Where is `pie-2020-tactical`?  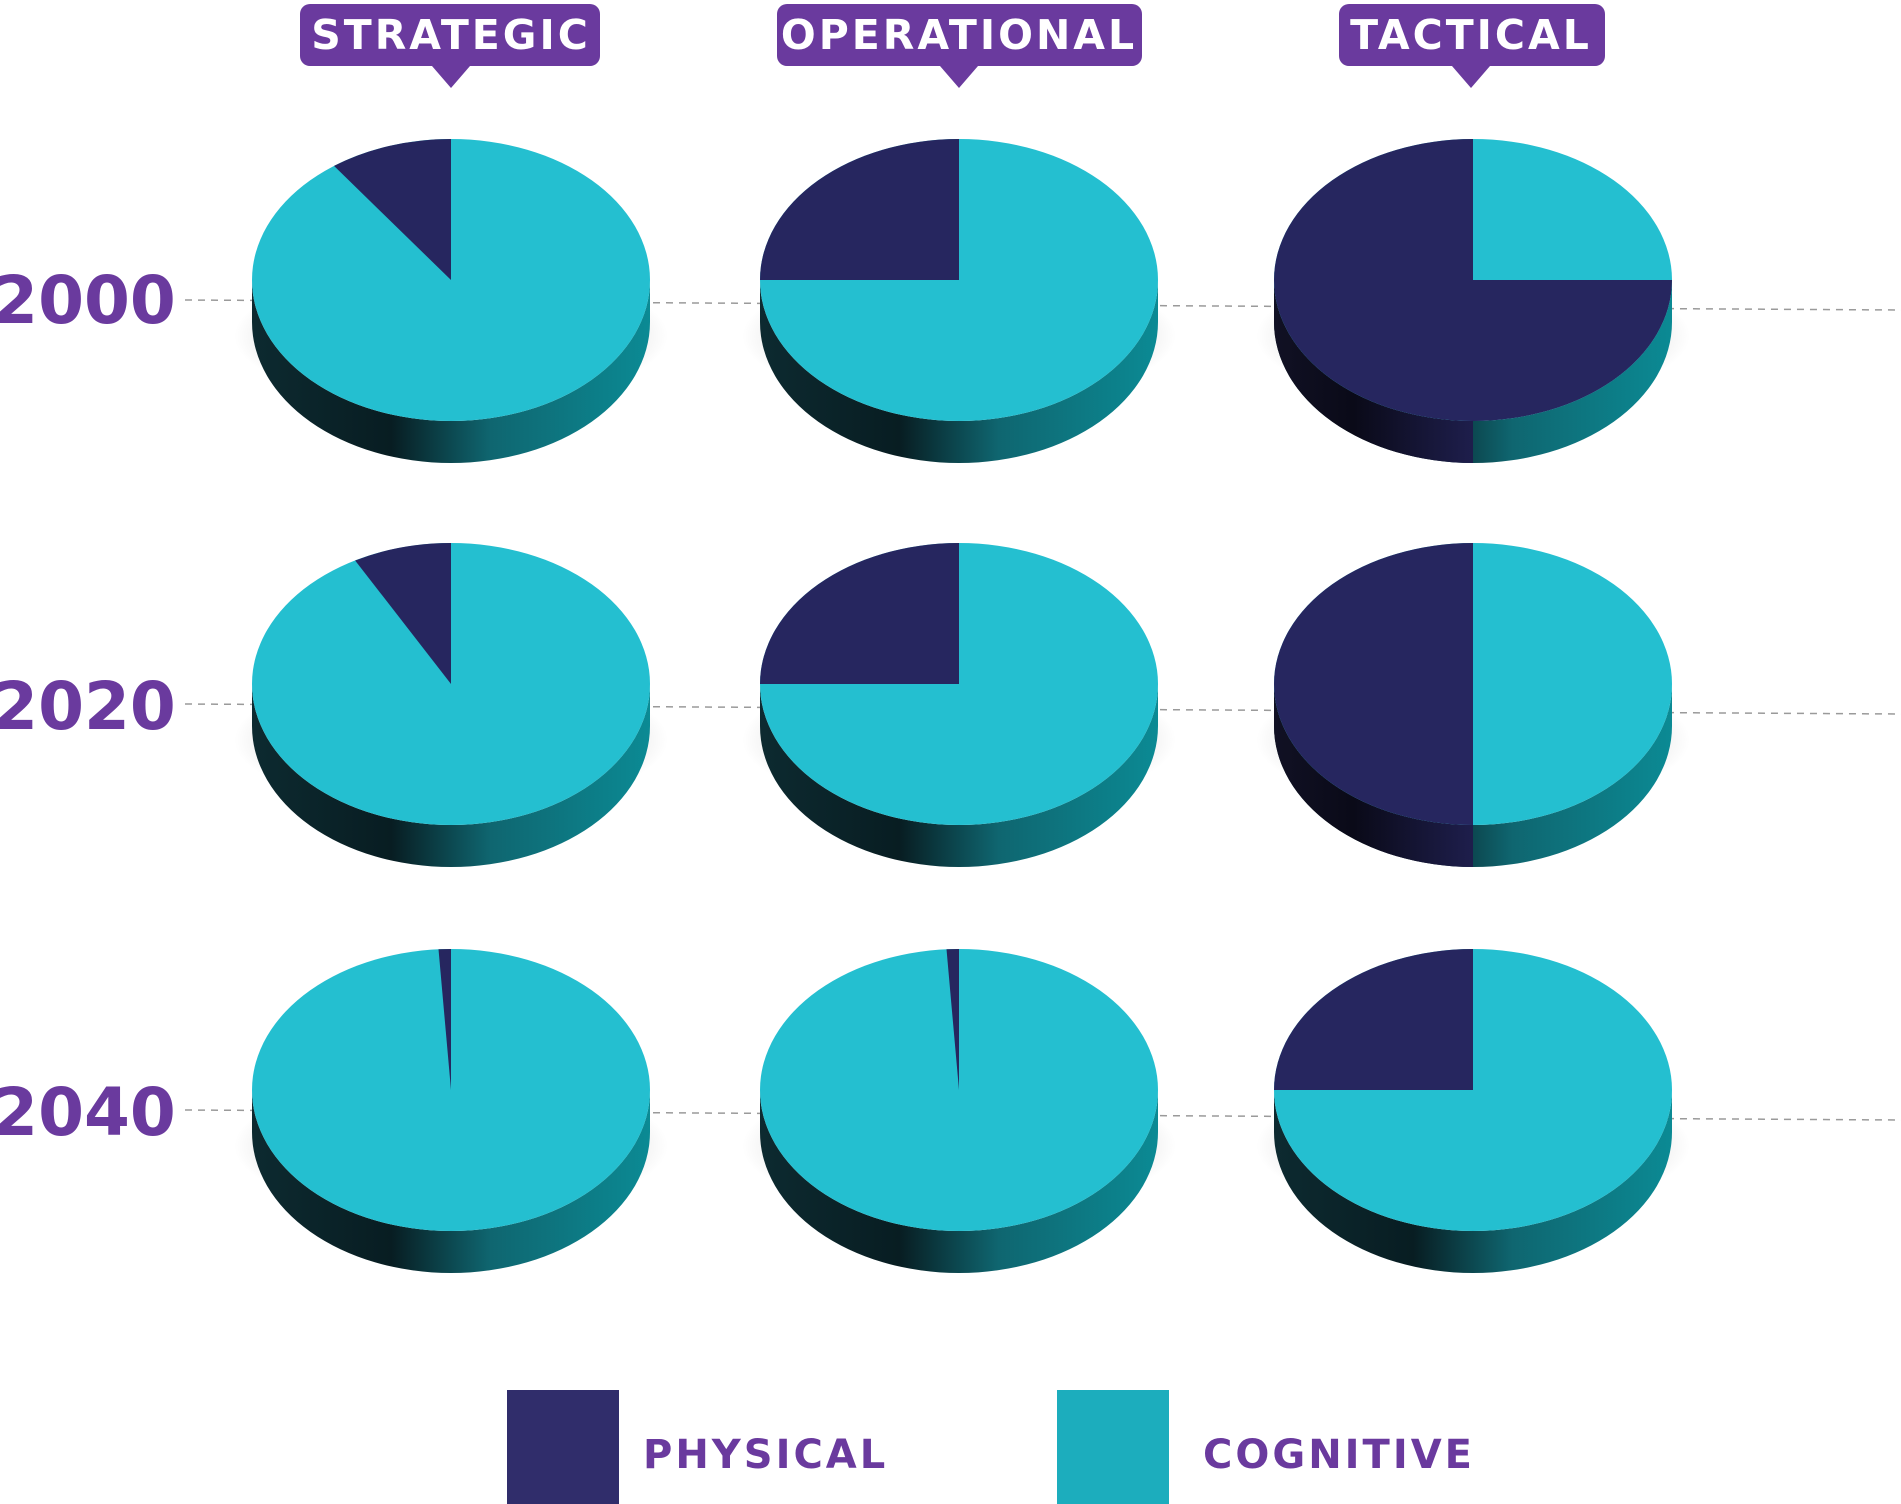
pie-2020-tactical is located at coordinates (1473, 705).